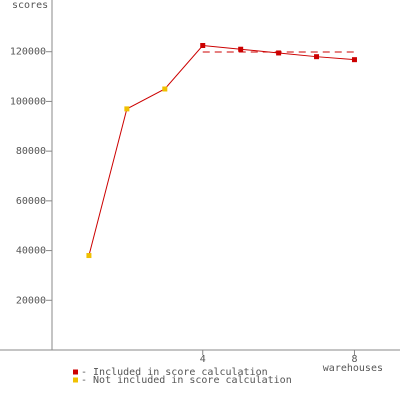  Describe the element at coordinates (31, 151) in the screenshot. I see `y-tick-label: 80000` at that location.